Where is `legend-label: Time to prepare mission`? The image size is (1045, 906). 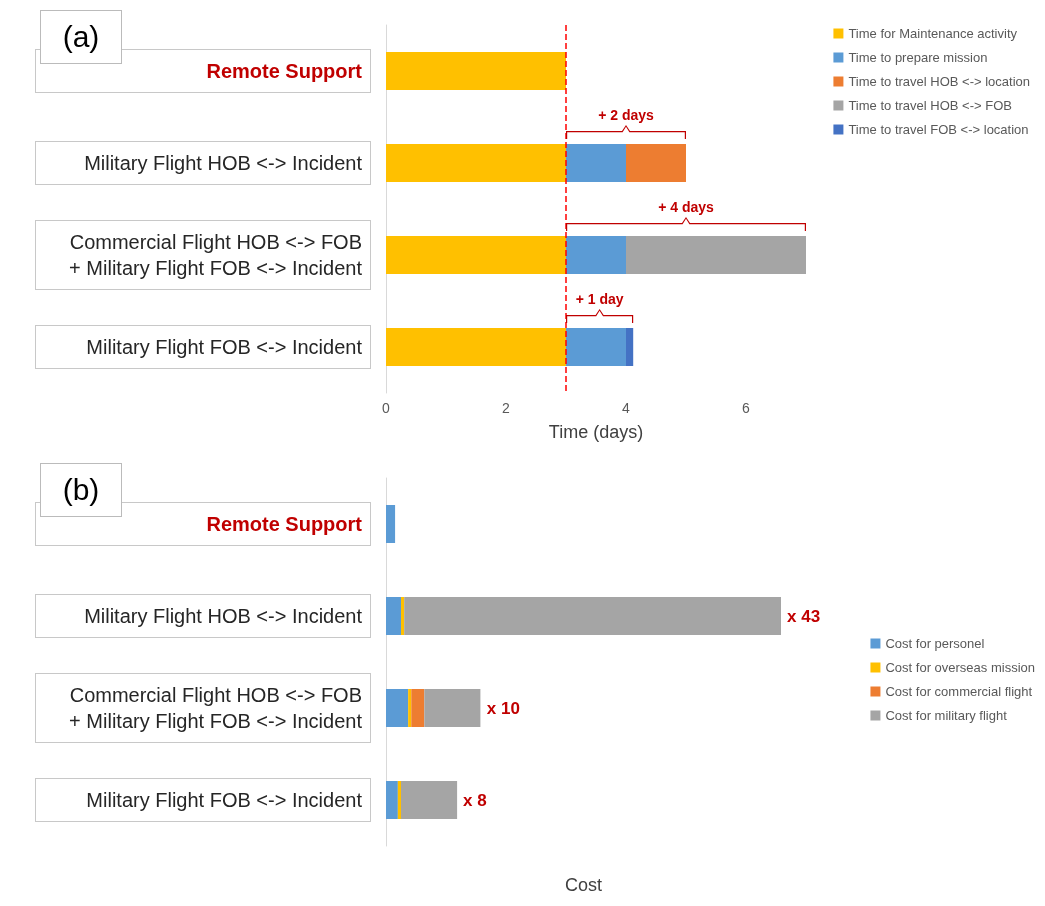
legend-label: Time to prepare mission is located at coordinates (918, 57).